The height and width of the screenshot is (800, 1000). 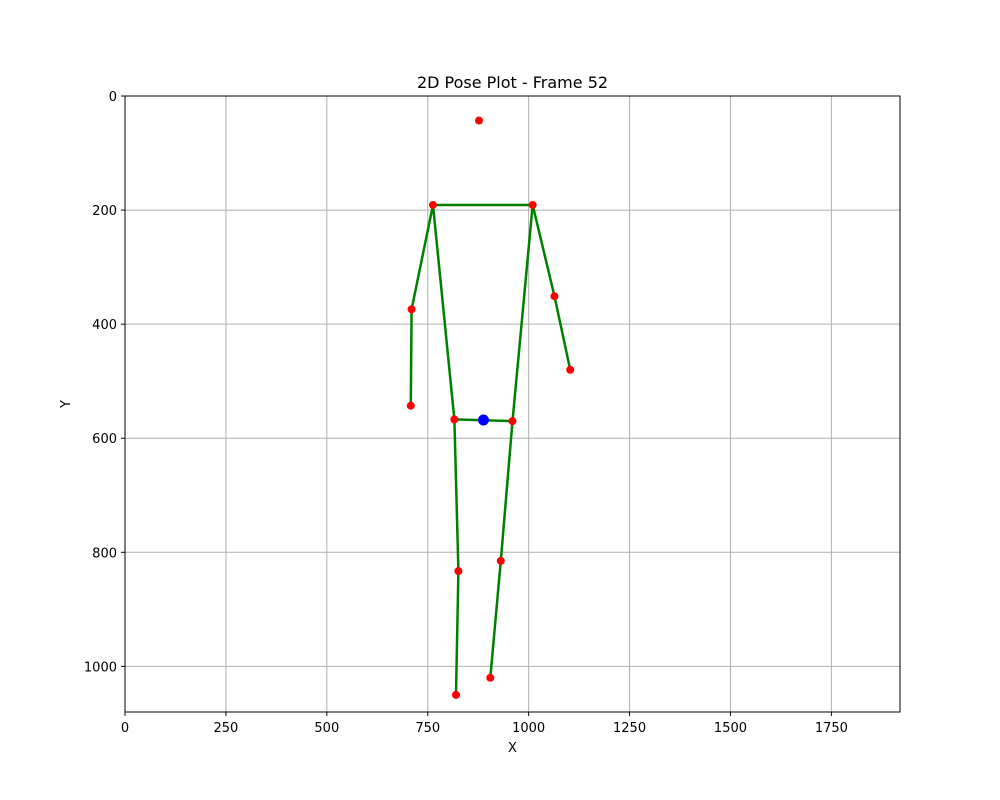 What do you see at coordinates (104, 211) in the screenshot?
I see `y-tick-label: 200` at bounding box center [104, 211].